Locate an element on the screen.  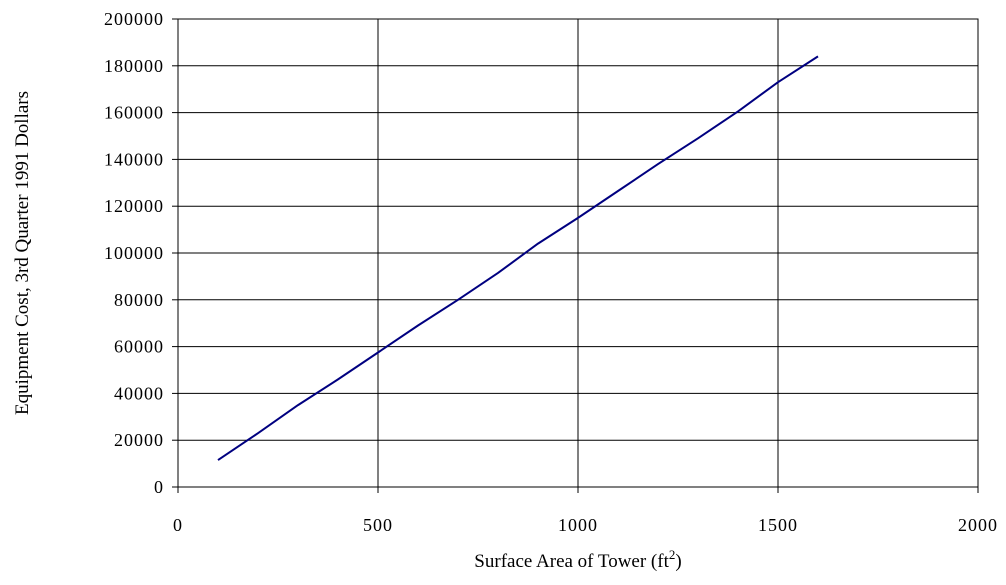
x-tick-label: 1500 is located at coordinates (778, 525).